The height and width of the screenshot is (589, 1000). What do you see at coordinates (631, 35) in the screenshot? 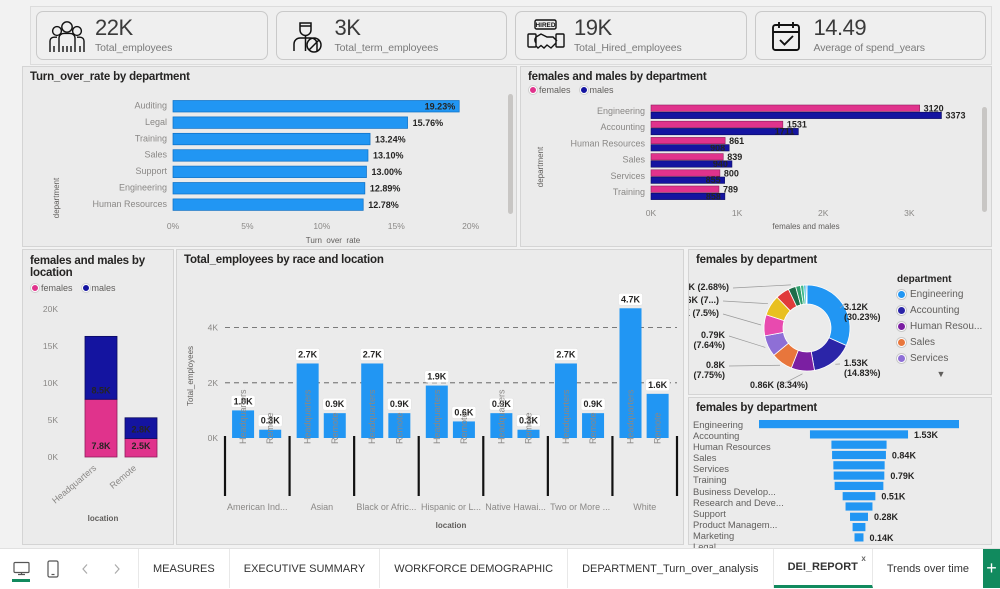
I see `kpi-card-total-hired-employees: HIRED 19K Total_Hired_employees` at bounding box center [631, 35].